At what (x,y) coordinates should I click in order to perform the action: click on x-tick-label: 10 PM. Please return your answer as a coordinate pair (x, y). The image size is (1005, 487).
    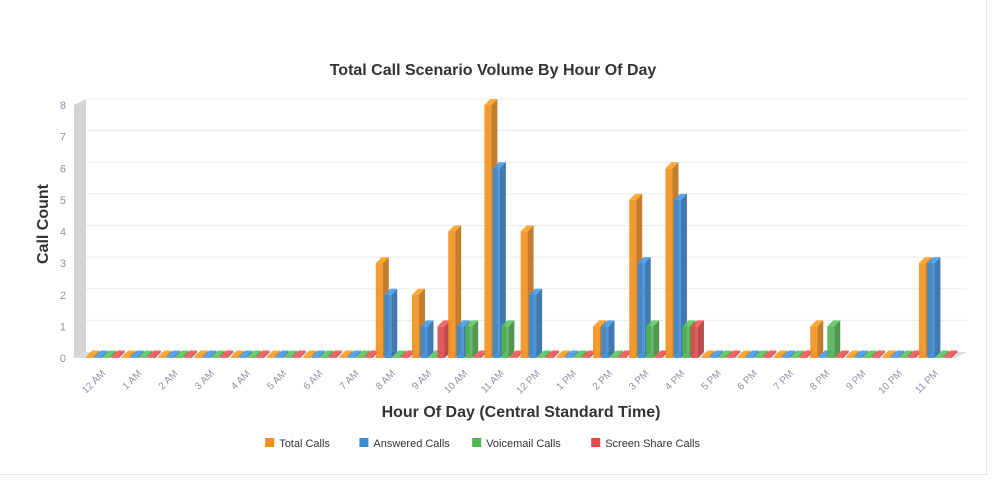
    Looking at the image, I should click on (891, 382).